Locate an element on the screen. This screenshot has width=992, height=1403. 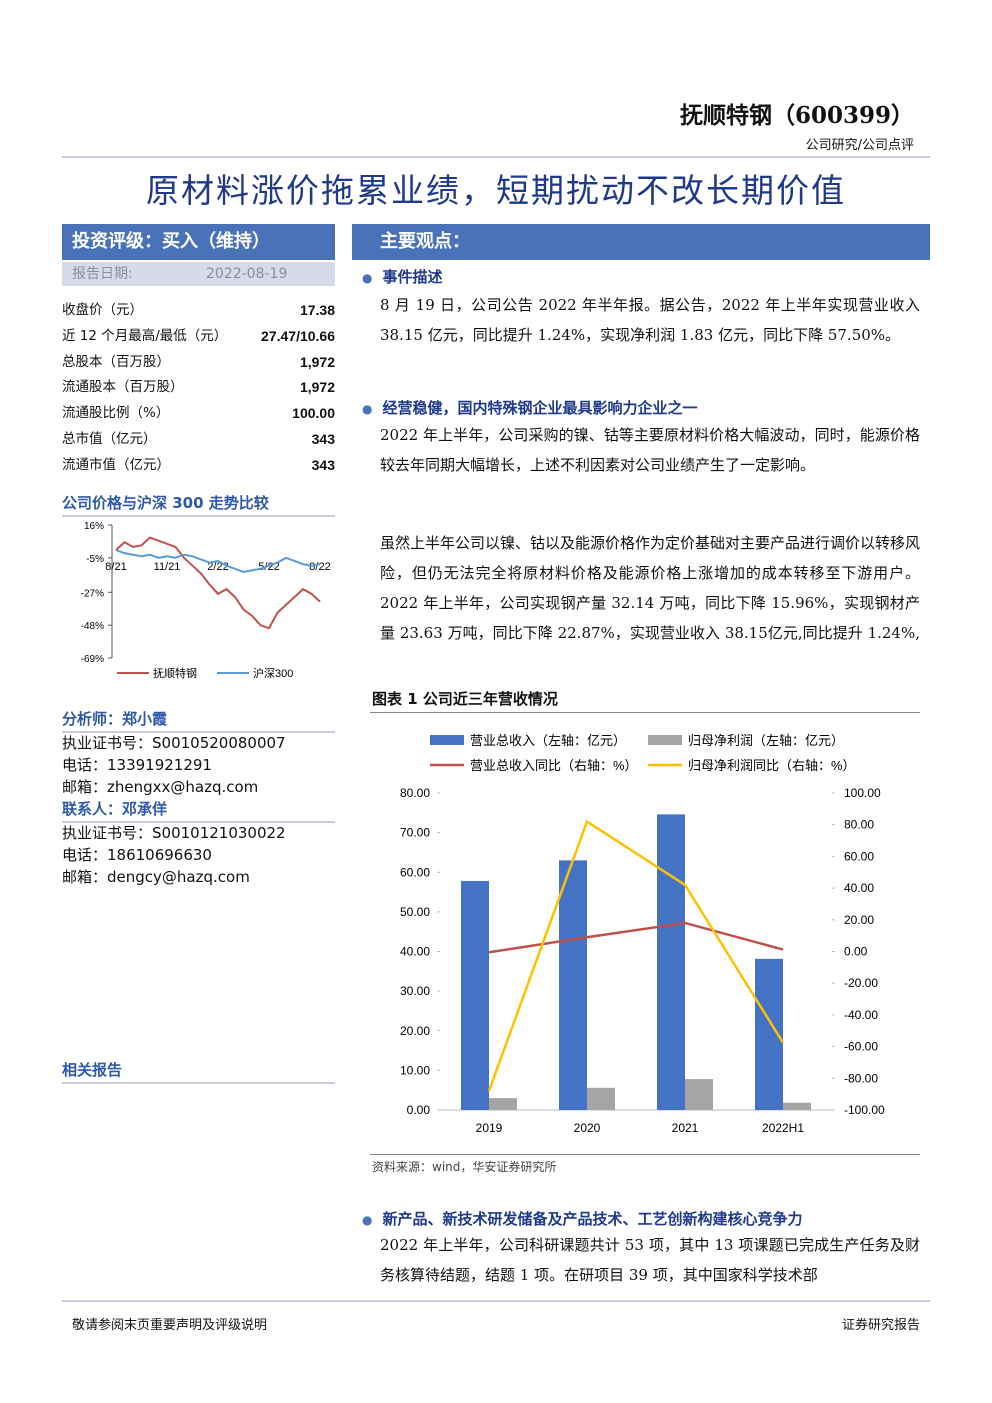
main-heading: 主要观点： is located at coordinates (641, 242).